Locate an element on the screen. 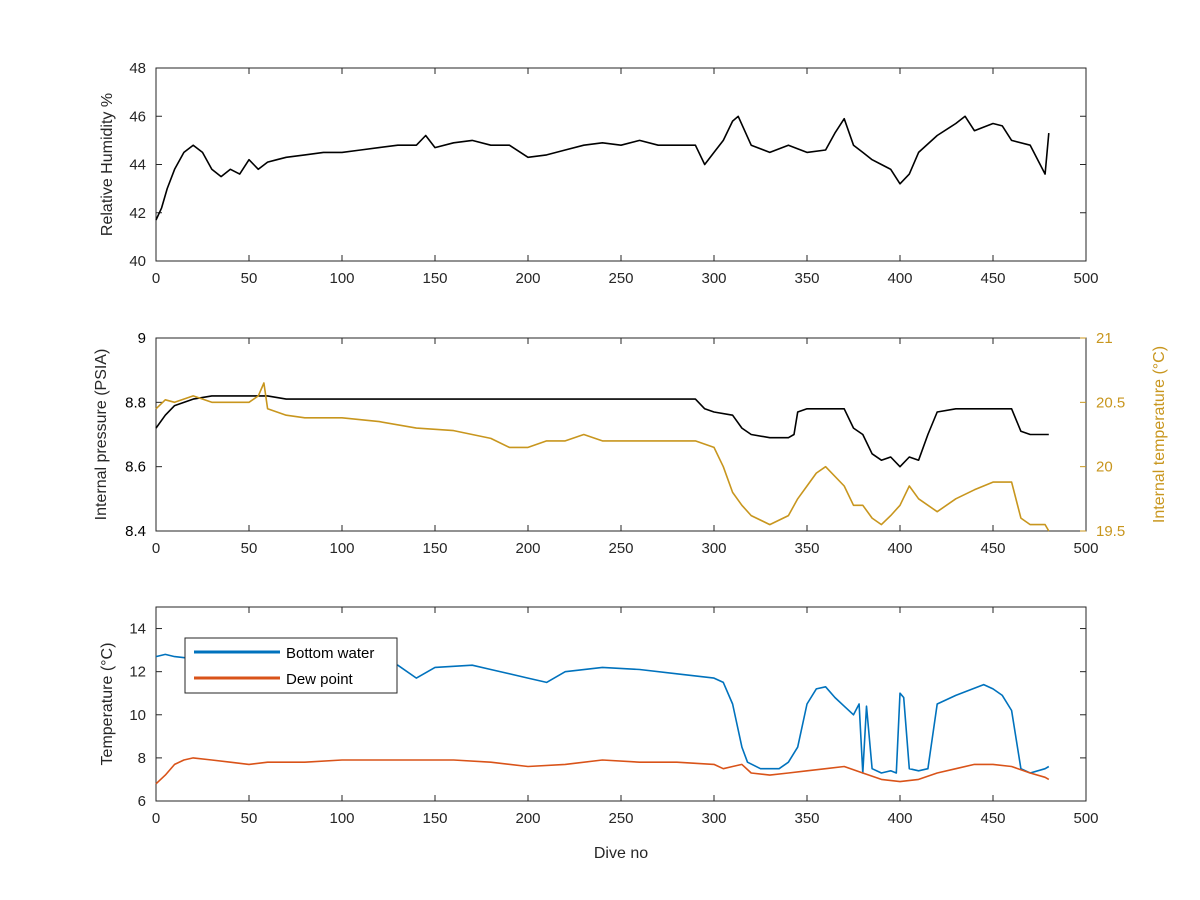 The height and width of the screenshot is (900, 1200). y-tick-label: 9 is located at coordinates (142, 338).